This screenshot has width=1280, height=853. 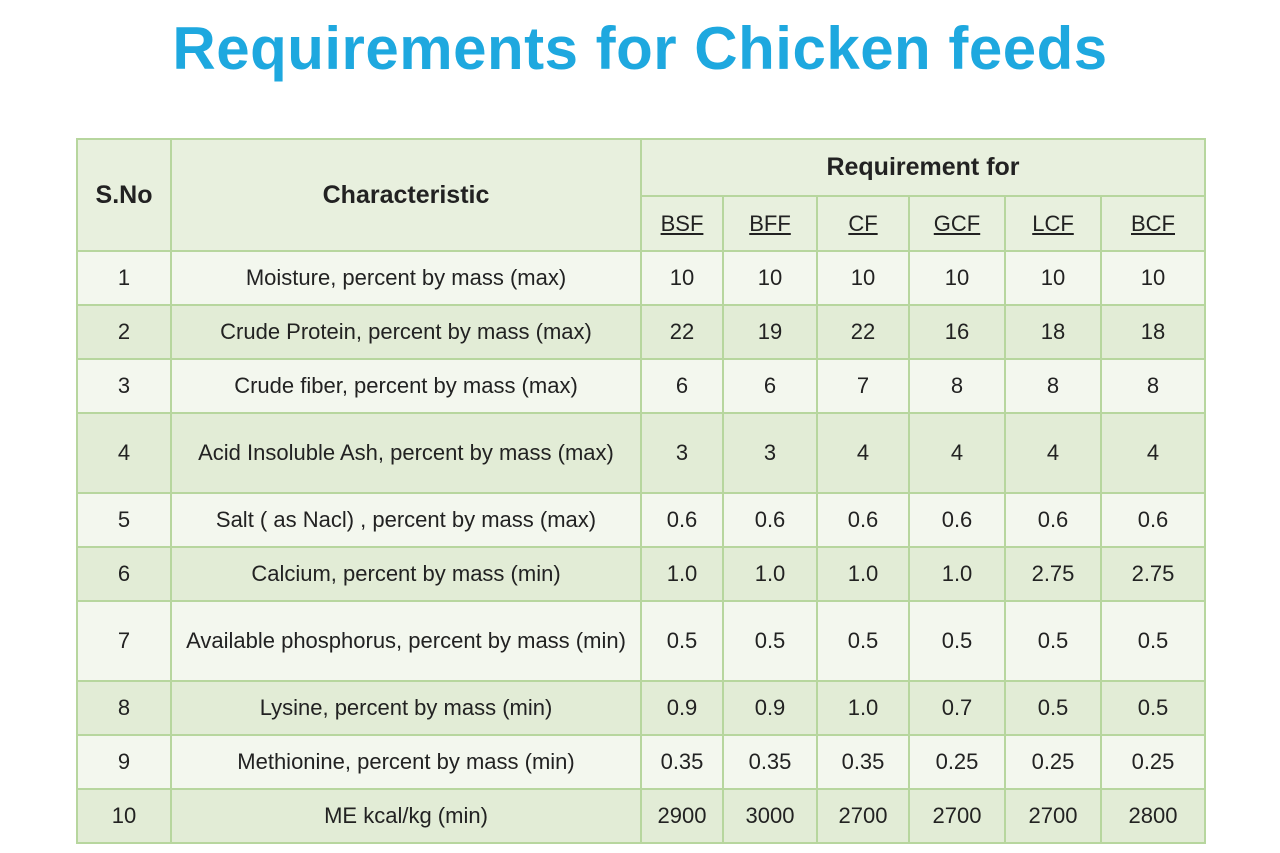 I want to click on value-cell-bcf: 0.6, so click(x=1153, y=520).